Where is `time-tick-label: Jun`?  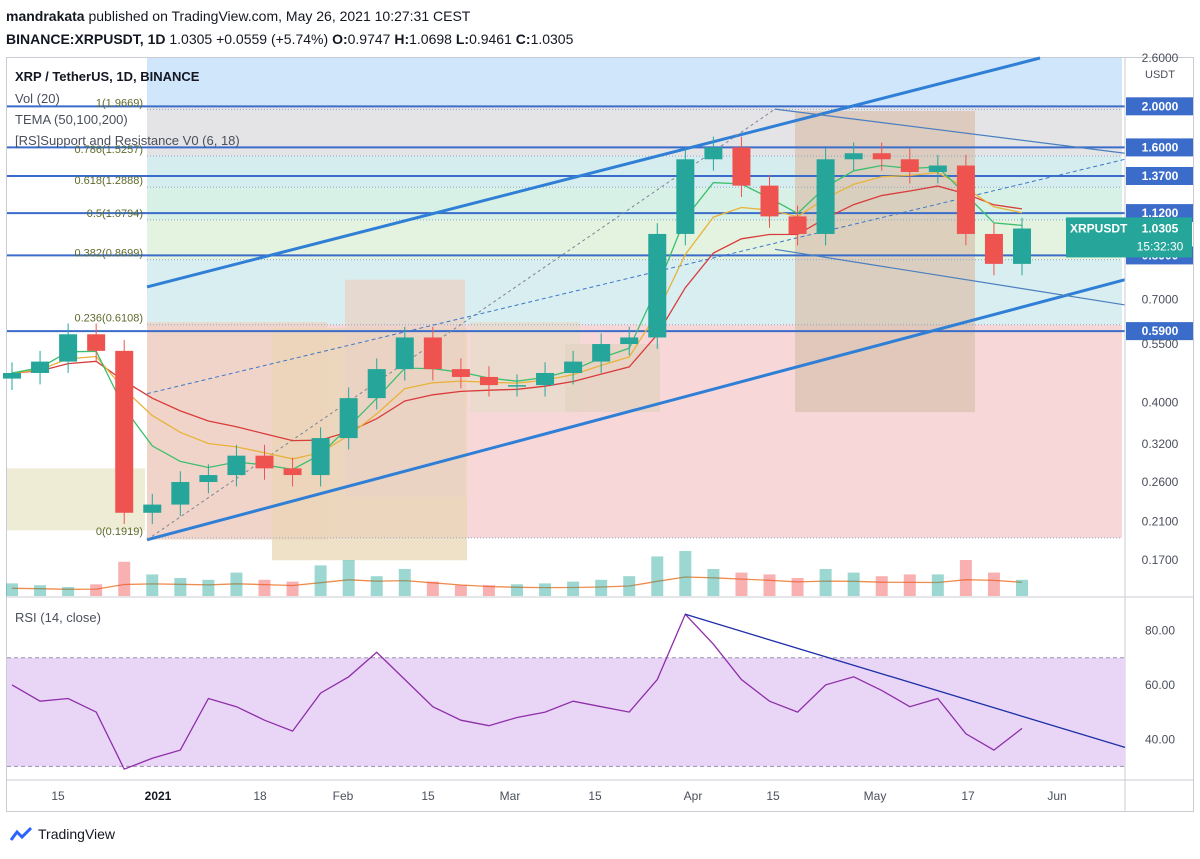
time-tick-label: Jun is located at coordinates (1056, 796).